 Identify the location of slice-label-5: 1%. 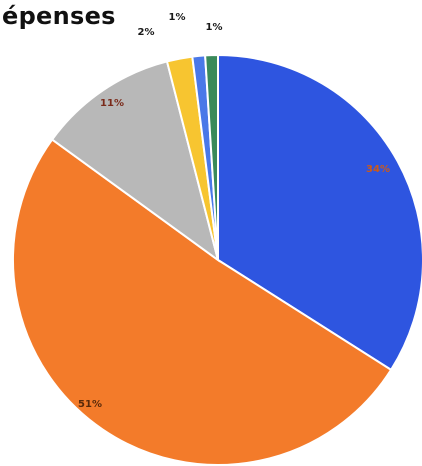
(214, 27).